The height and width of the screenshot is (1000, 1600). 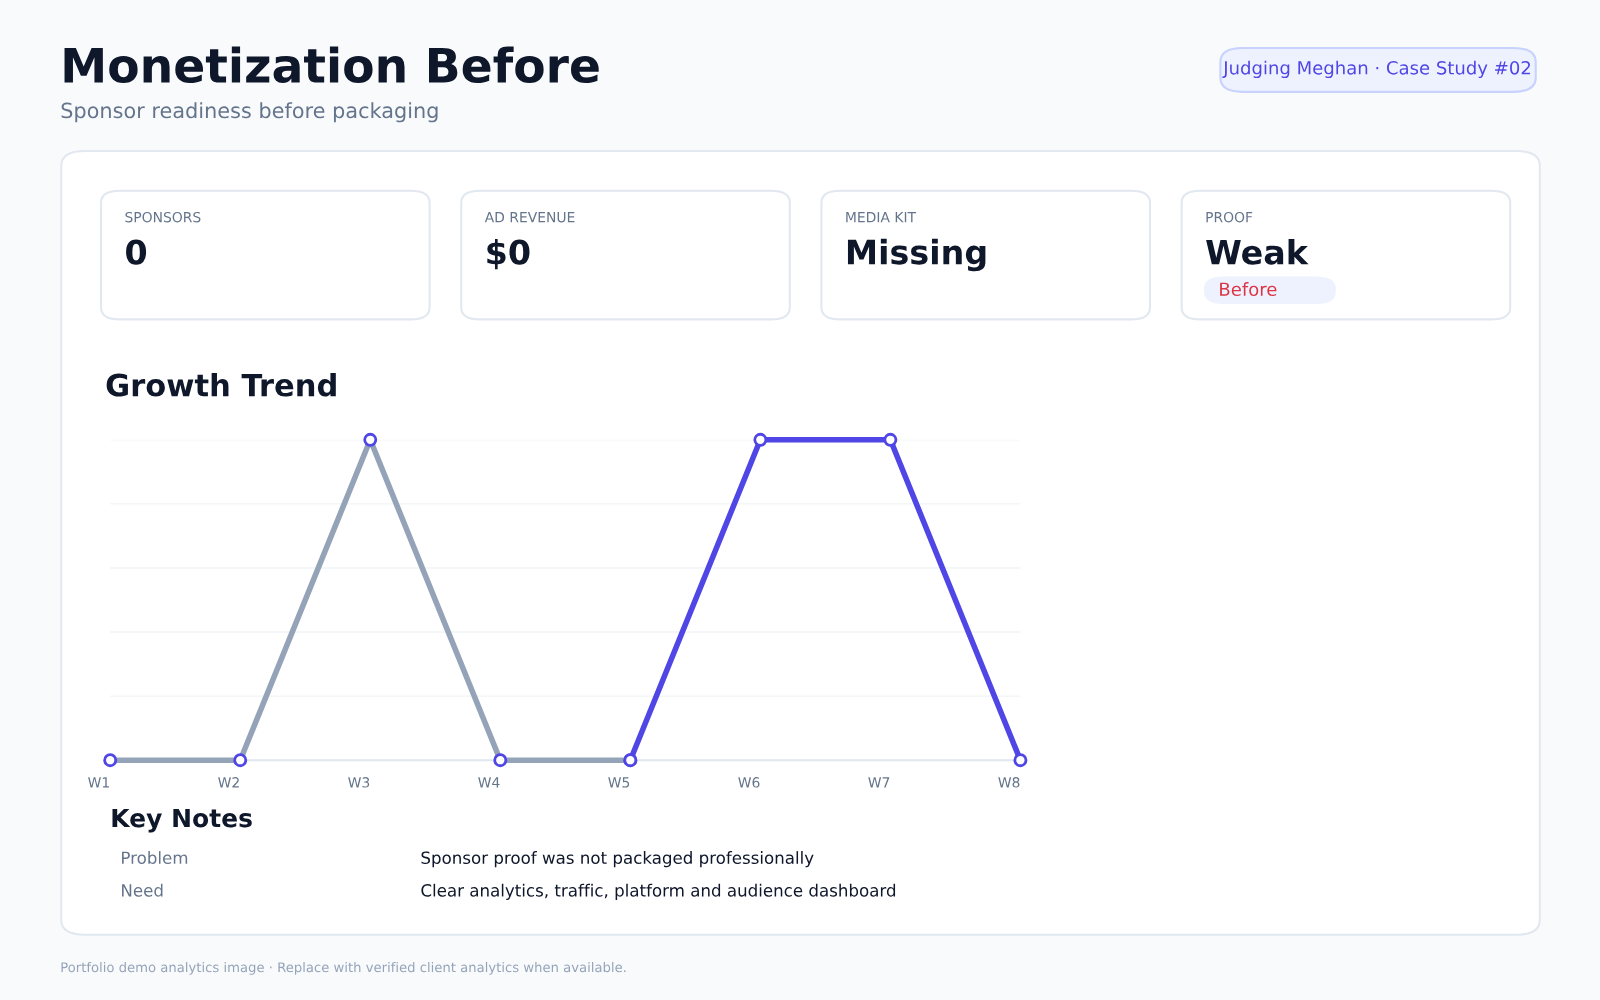 What do you see at coordinates (489, 782) in the screenshot?
I see `x-tick-label: W4` at bounding box center [489, 782].